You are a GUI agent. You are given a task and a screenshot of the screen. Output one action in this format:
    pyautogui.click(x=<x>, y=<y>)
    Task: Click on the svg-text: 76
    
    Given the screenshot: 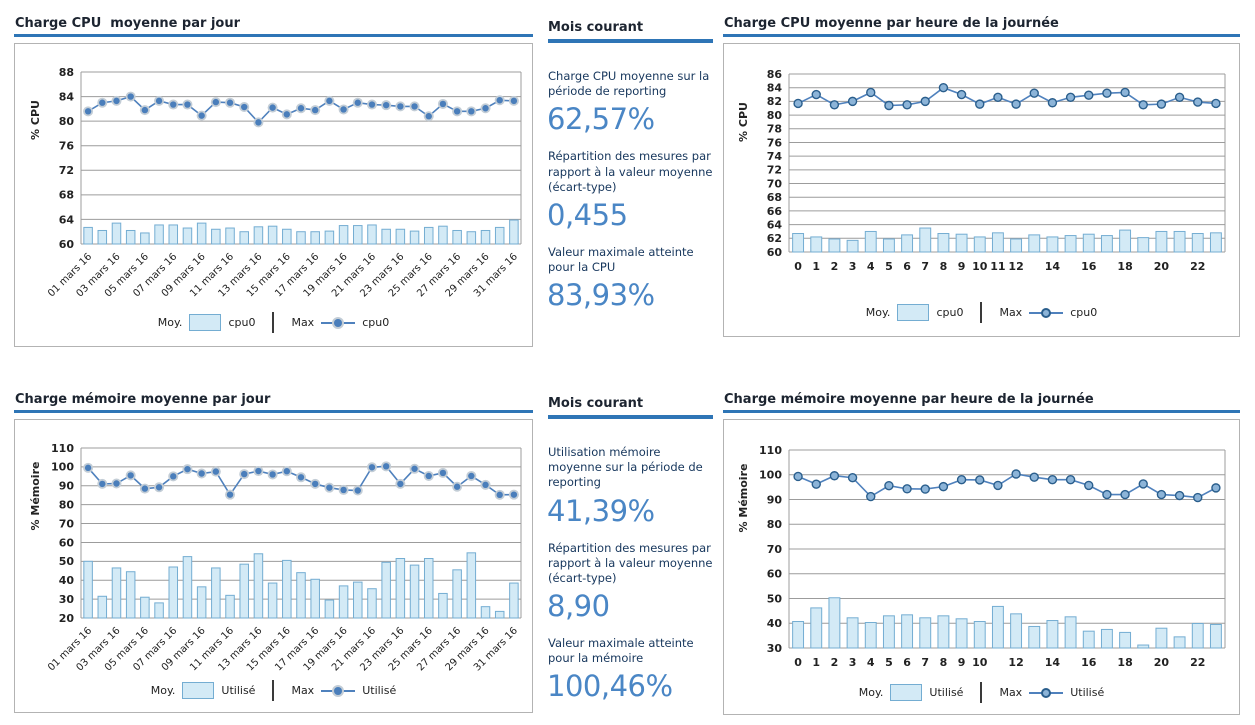 What is the action you would take?
    pyautogui.click(x=774, y=142)
    